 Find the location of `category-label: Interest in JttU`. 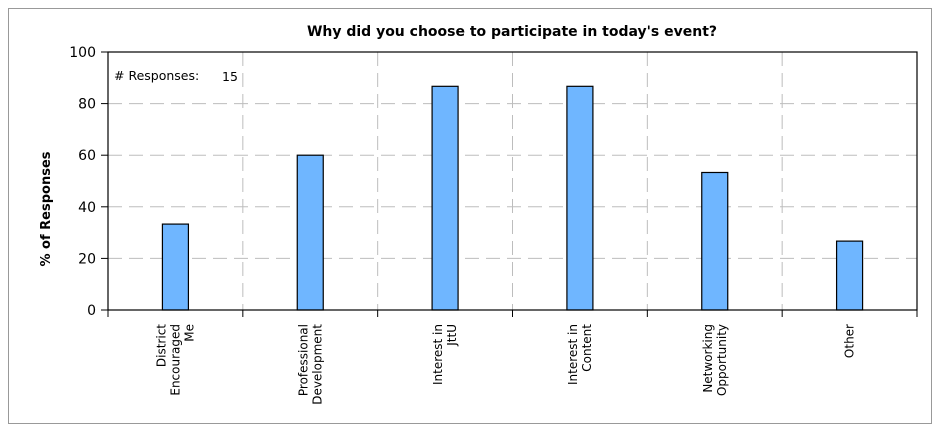

category-label: Interest in JttU is located at coordinates (445, 354).